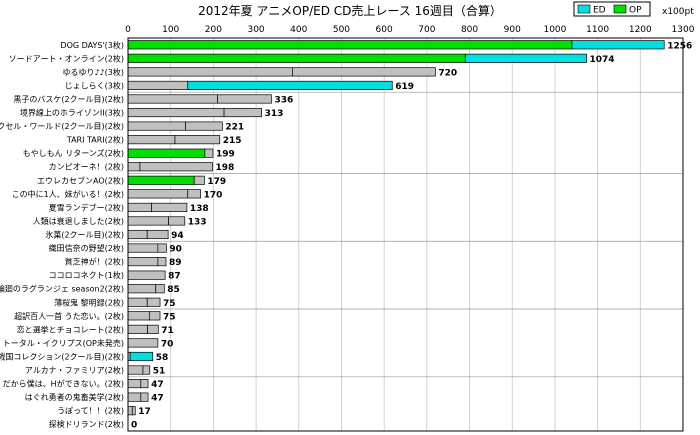  What do you see at coordinates (404, 87) in the screenshot?
I see `total-label: 619` at bounding box center [404, 87].